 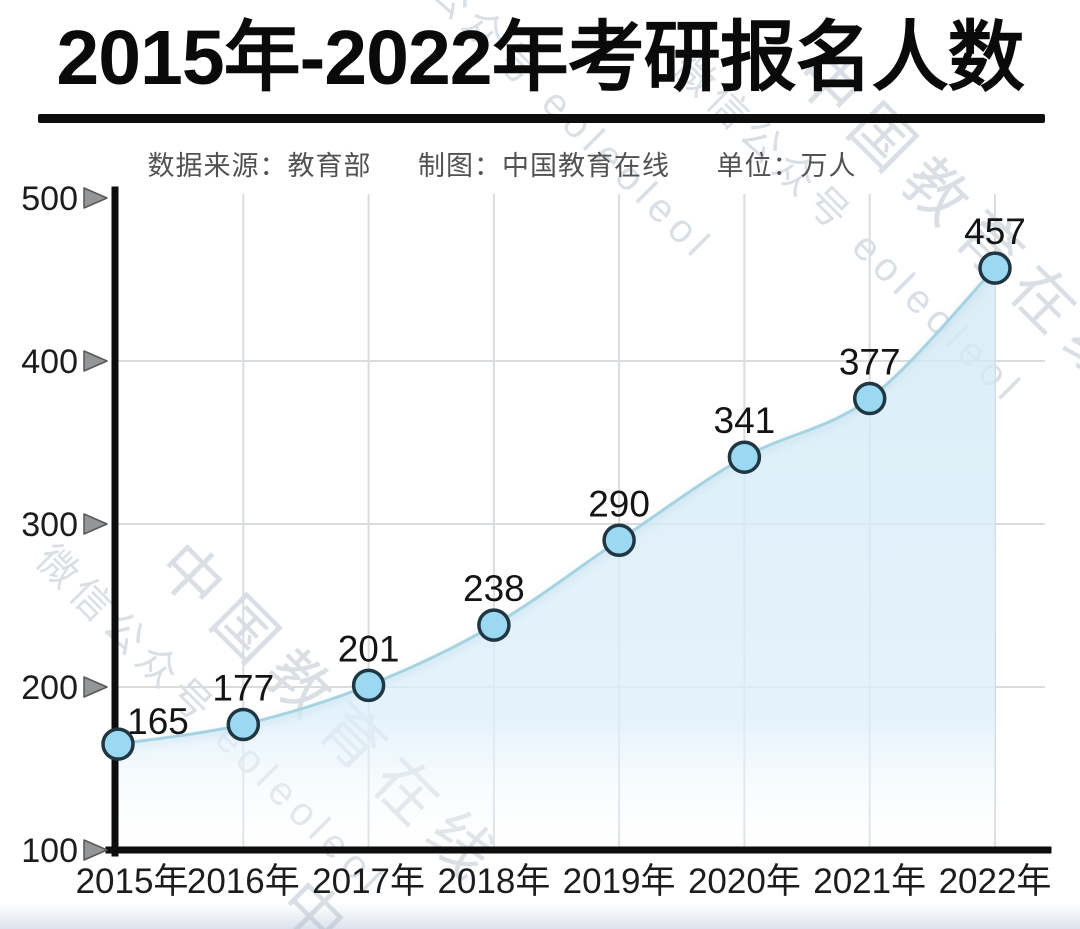 What do you see at coordinates (619, 881) in the screenshot?
I see `x-tick-label: 2019年` at bounding box center [619, 881].